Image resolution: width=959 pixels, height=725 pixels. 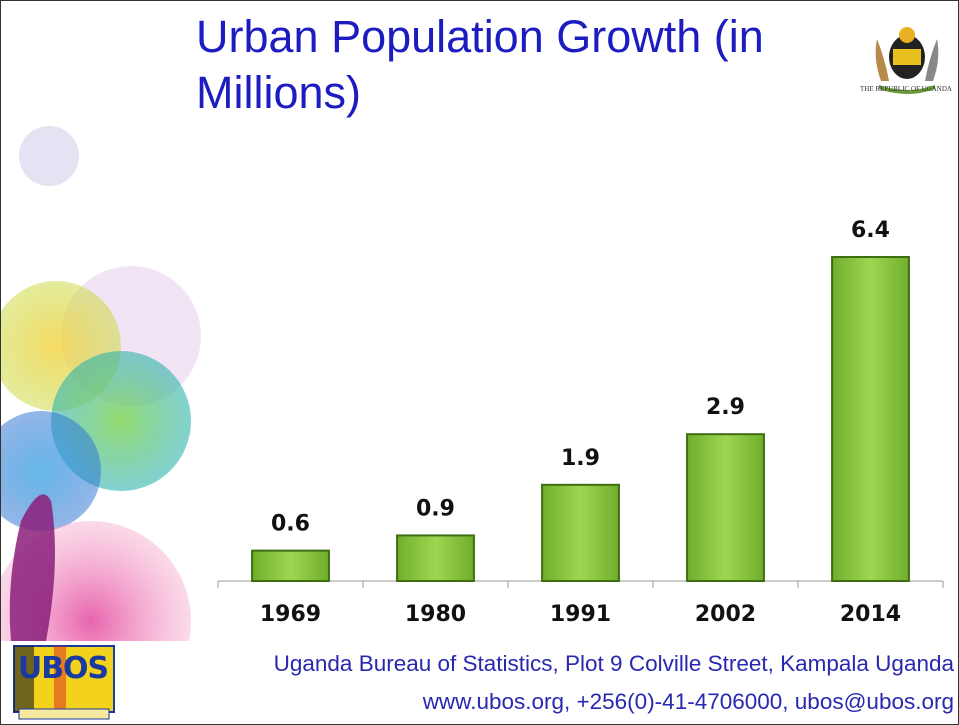 What do you see at coordinates (870, 230) in the screenshot?
I see `value-label: 6.4` at bounding box center [870, 230].